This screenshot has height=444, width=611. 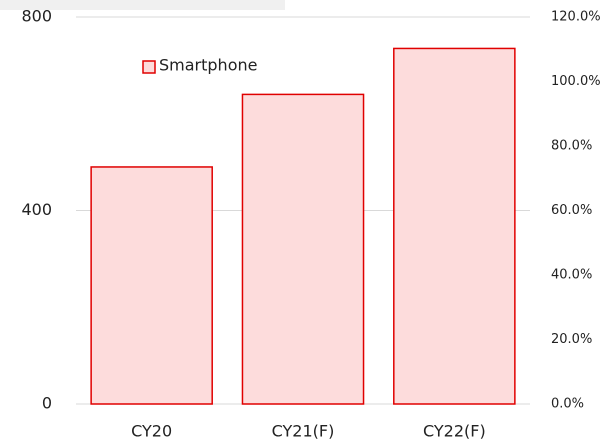 What do you see at coordinates (36, 16) in the screenshot?
I see `y-tick-label: 800` at bounding box center [36, 16].